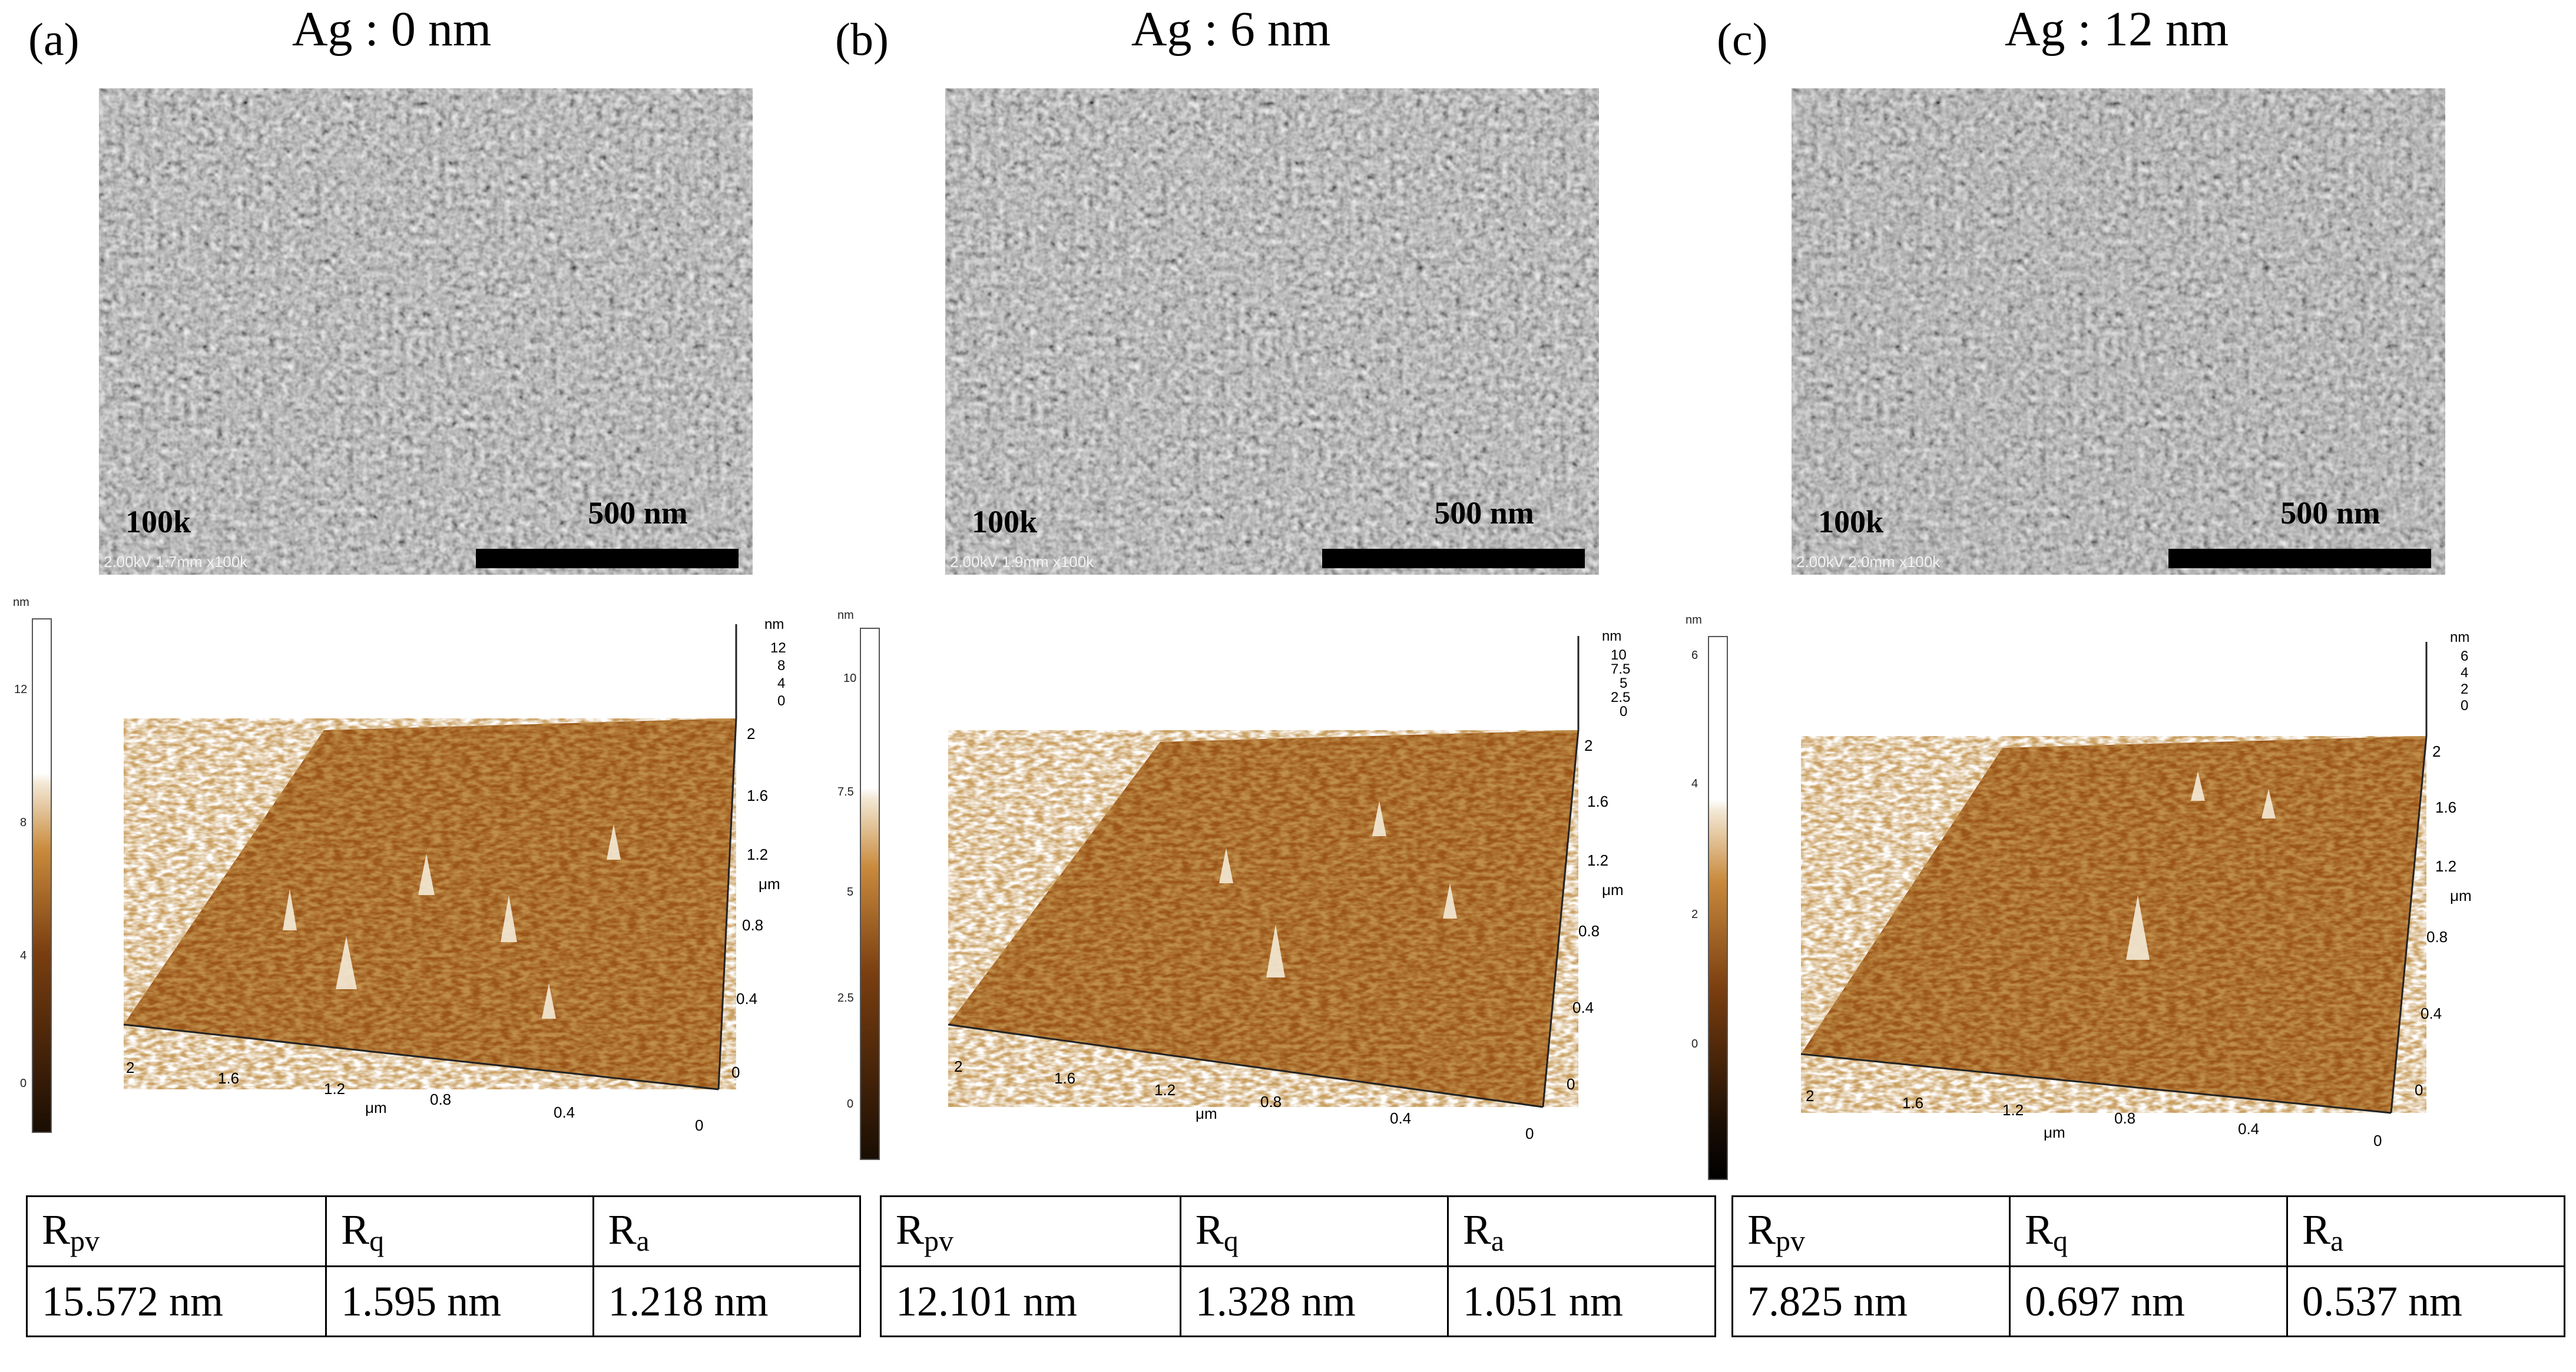 The width and height of the screenshot is (2576, 1372). Describe the element at coordinates (778, 648) in the screenshot. I see `afm-z-tick: 12` at that location.